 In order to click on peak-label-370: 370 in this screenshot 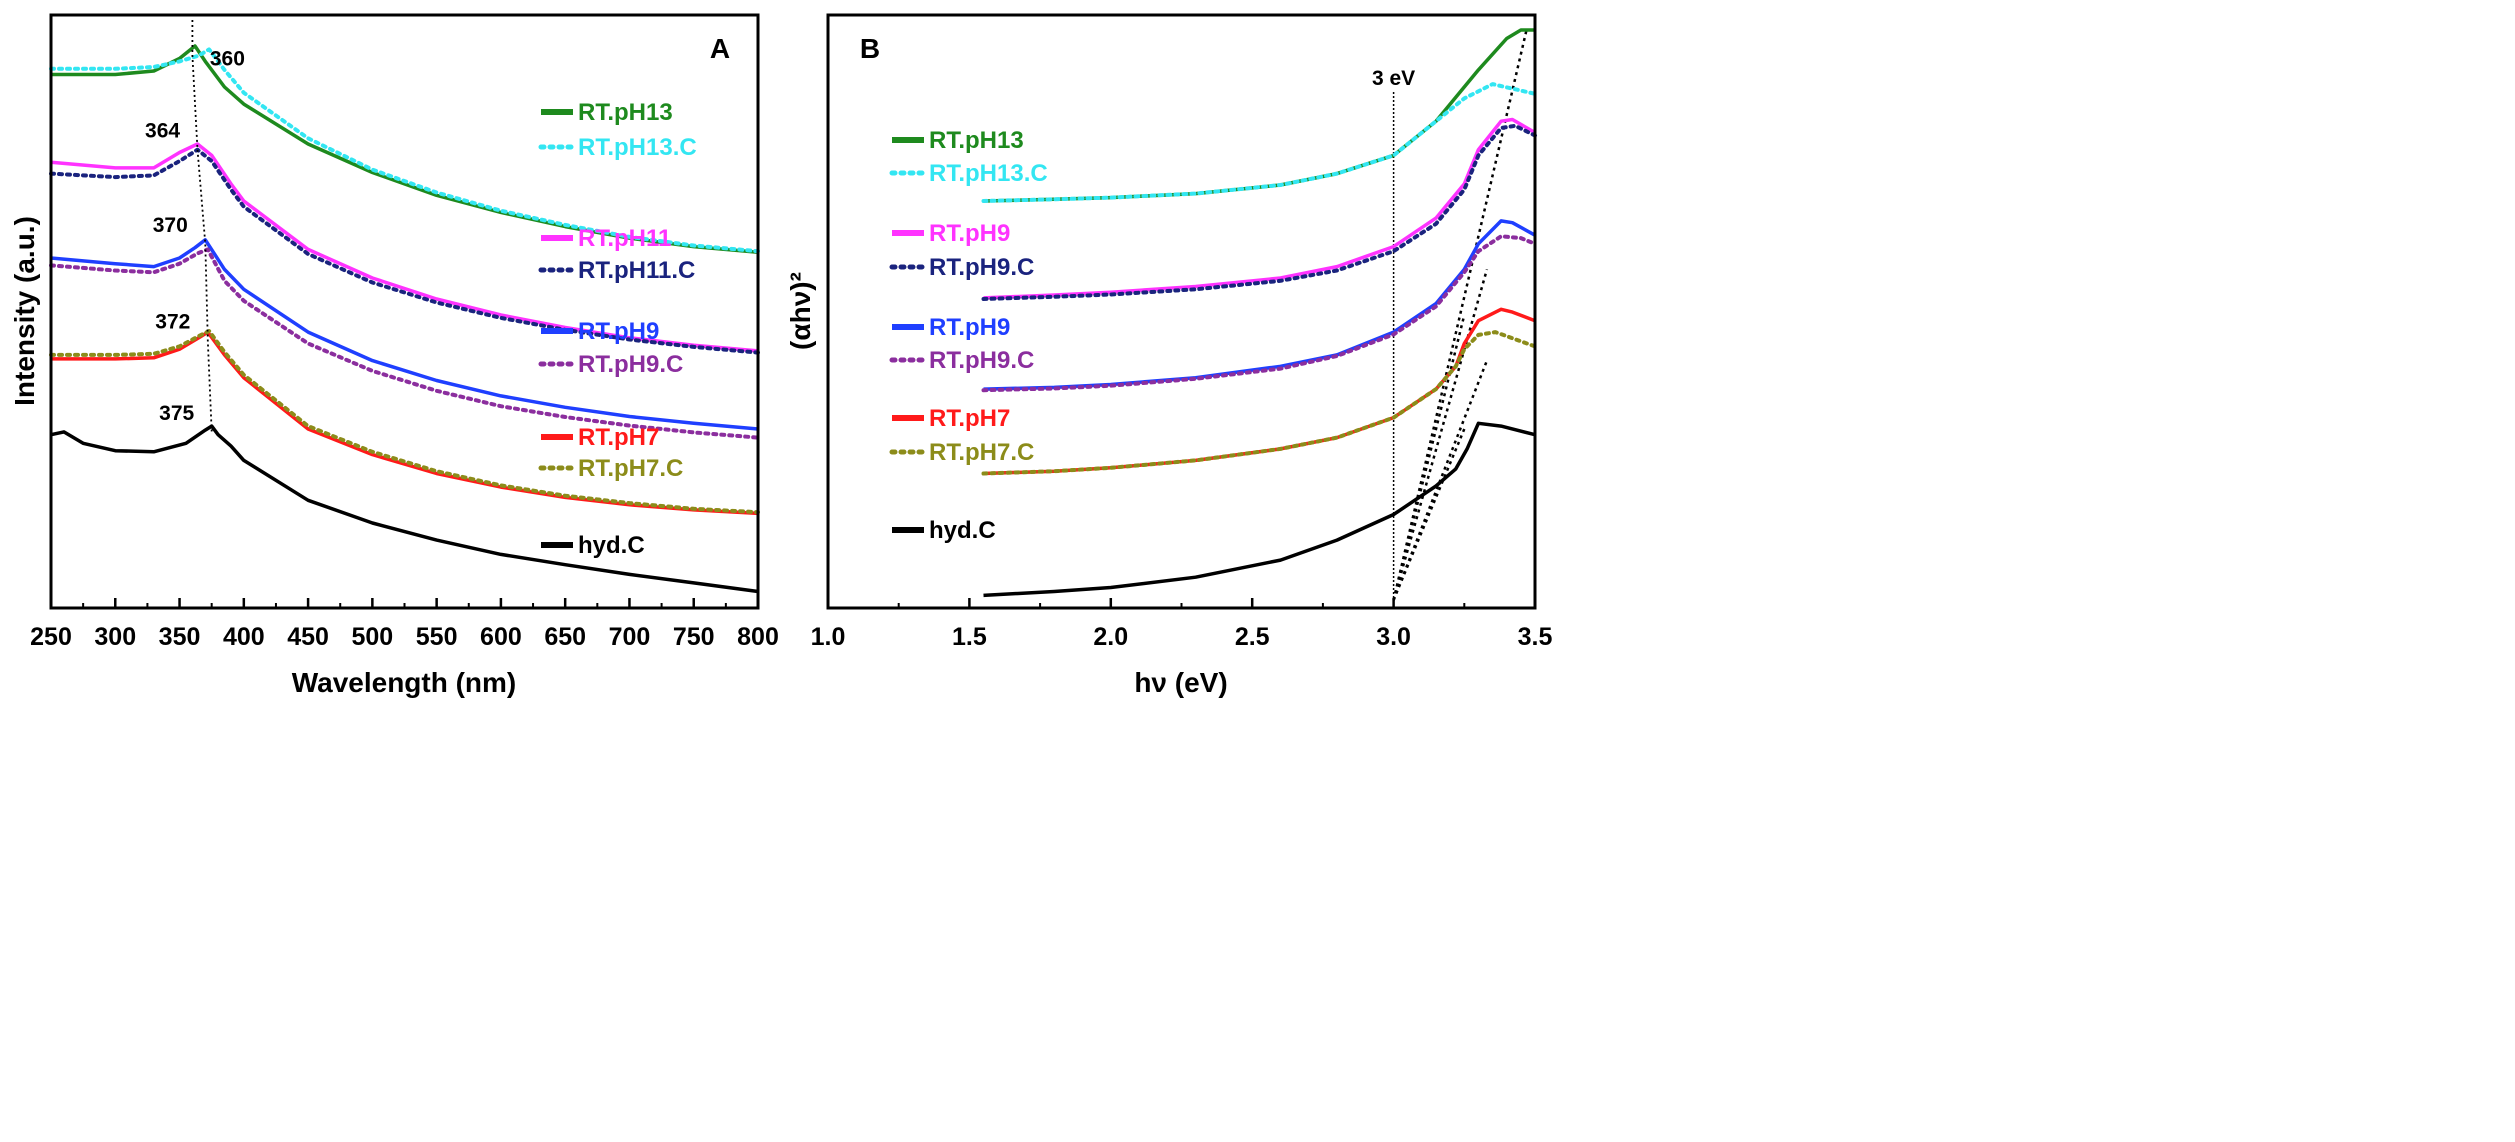, I will do `click(170, 225)`.